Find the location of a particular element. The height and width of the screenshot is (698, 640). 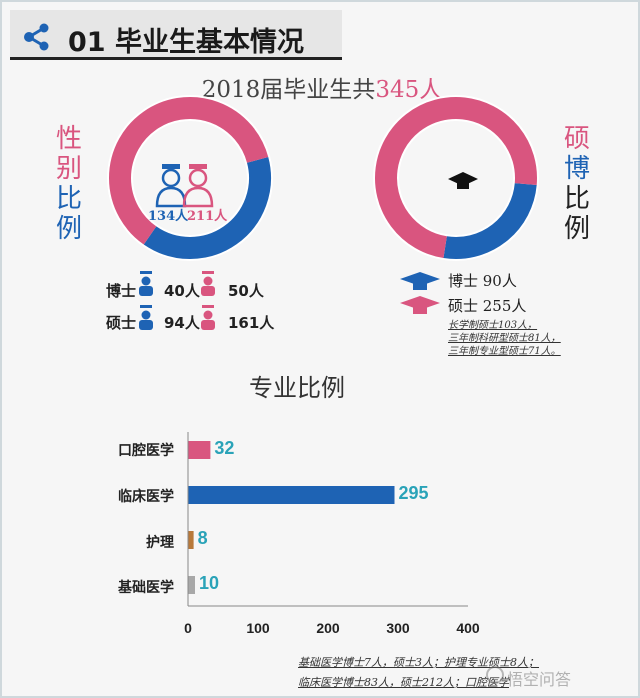

total-suffix: 人 is located at coordinates (431, 90).